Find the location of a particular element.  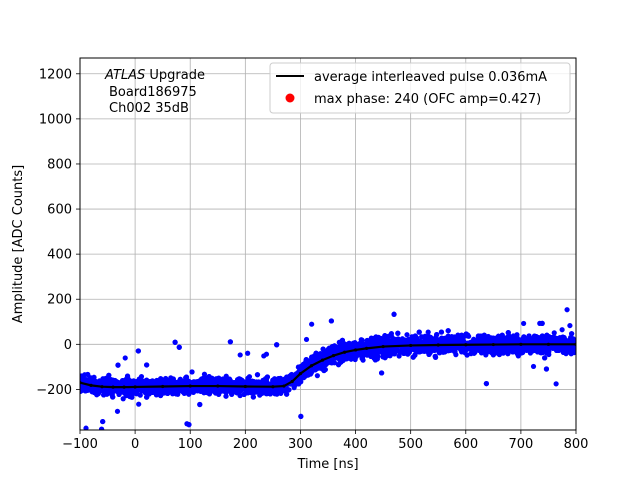

x-tick-label: 300 is located at coordinates (300, 444).